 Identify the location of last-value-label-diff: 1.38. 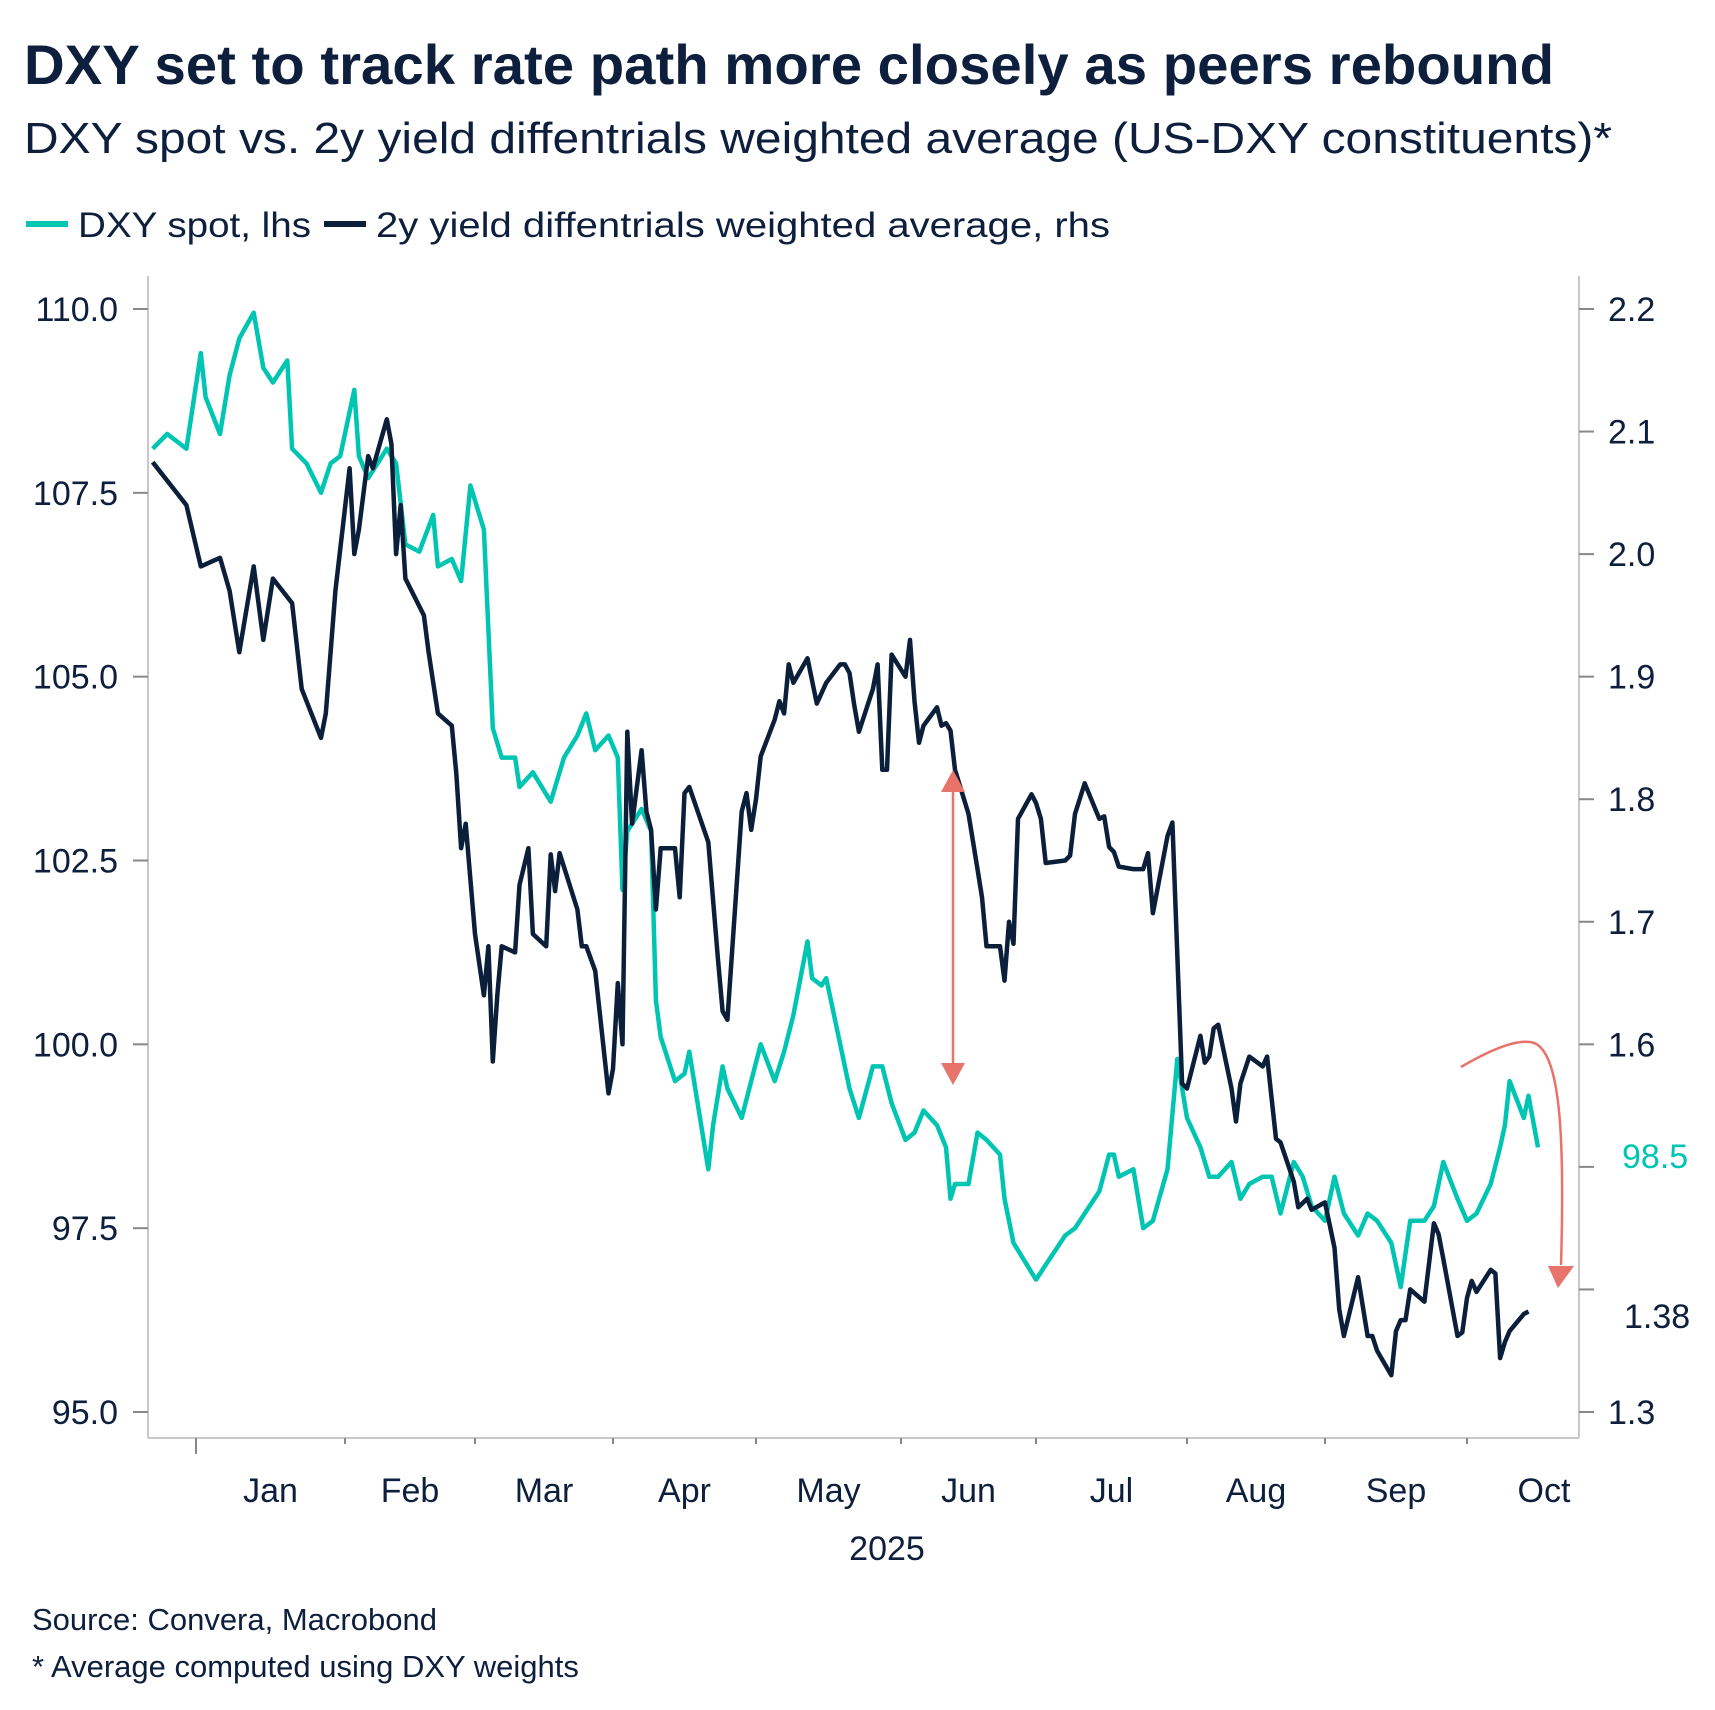
(1657, 1317).